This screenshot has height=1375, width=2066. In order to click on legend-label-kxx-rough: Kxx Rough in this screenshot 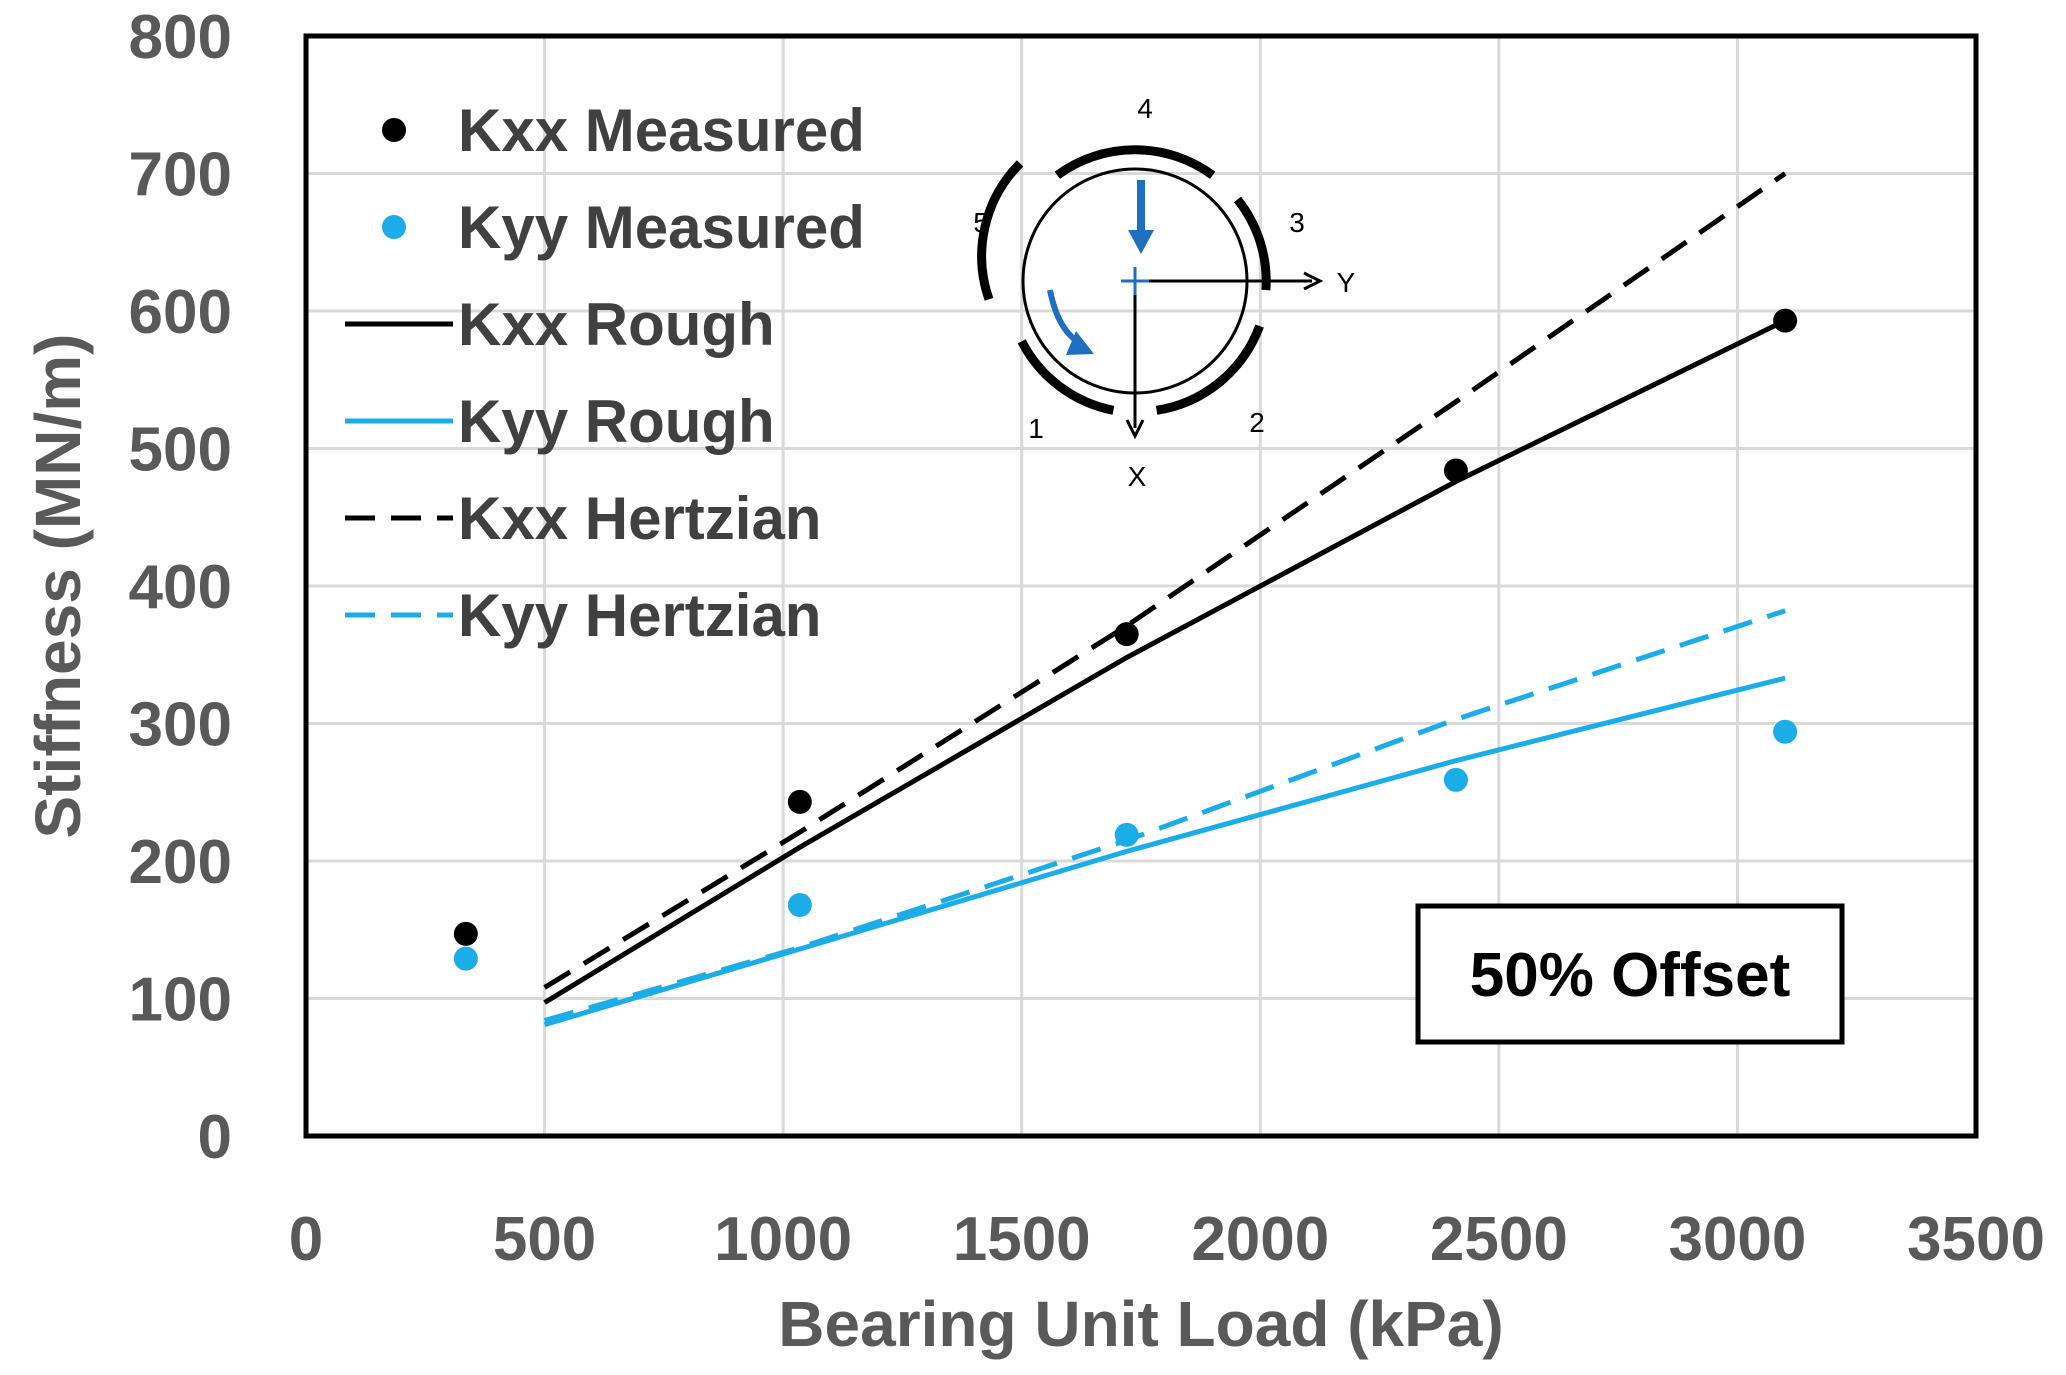, I will do `click(616, 324)`.